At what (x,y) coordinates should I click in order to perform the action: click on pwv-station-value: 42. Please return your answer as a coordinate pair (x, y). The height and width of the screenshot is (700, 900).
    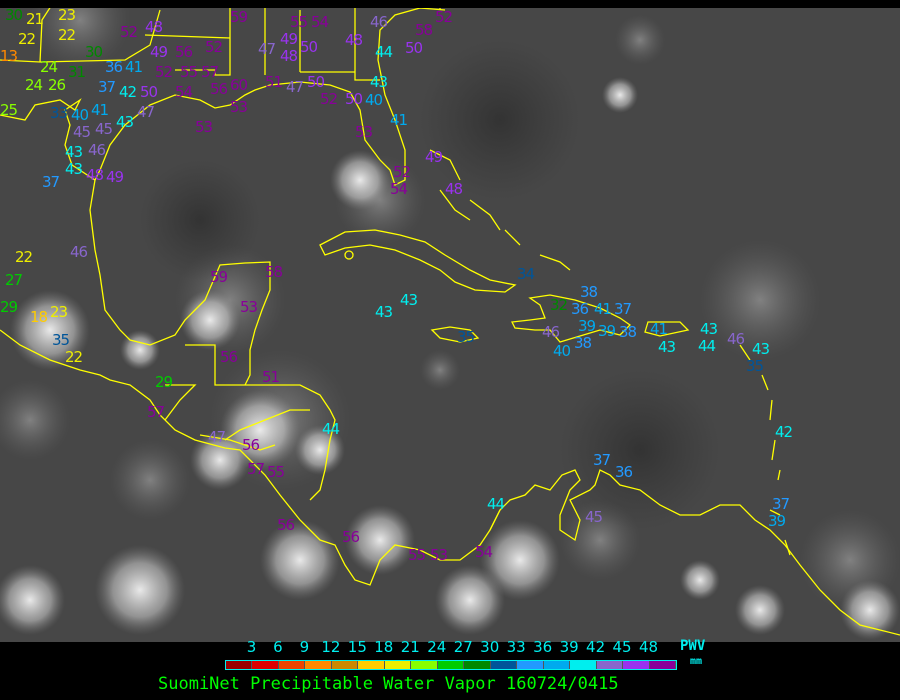
    Looking at the image, I should click on (784, 432).